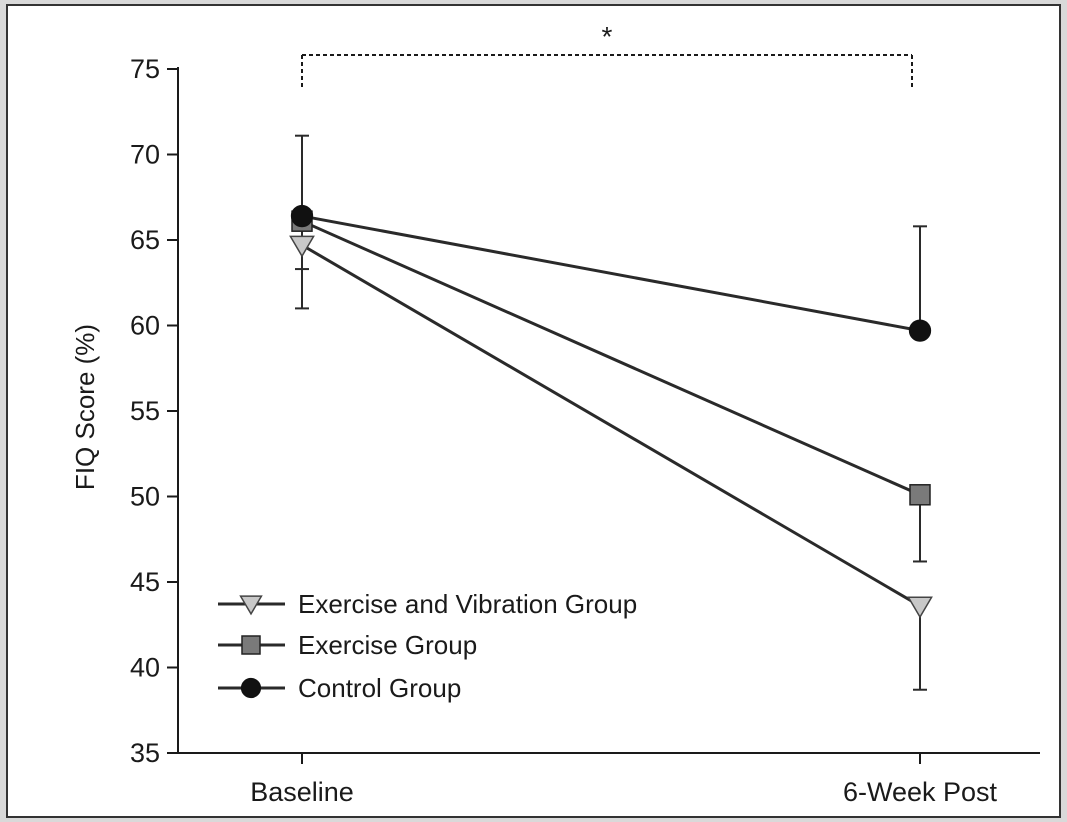  What do you see at coordinates (920, 792) in the screenshot?
I see `x-tick-label: 6-Week Post` at bounding box center [920, 792].